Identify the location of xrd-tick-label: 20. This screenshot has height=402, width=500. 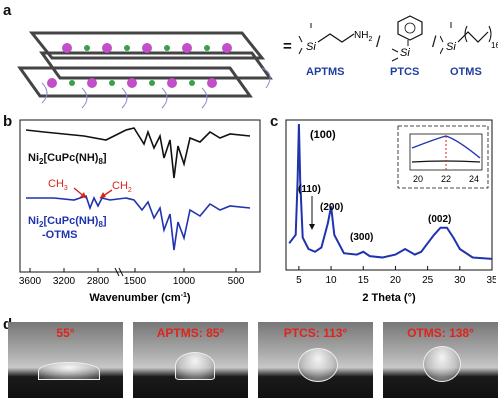
(396, 280).